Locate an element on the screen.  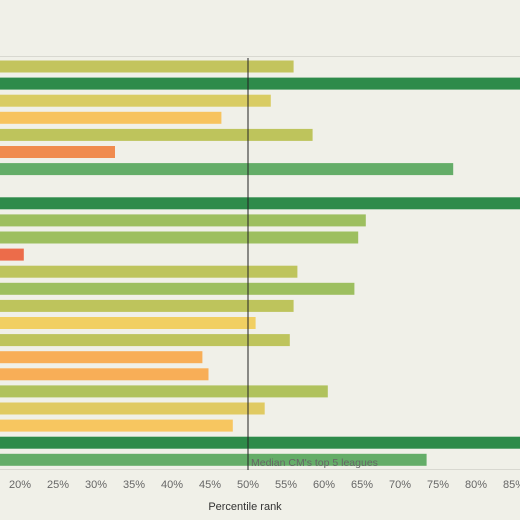
x-tick-85: 85% is located at coordinates (511, 485).